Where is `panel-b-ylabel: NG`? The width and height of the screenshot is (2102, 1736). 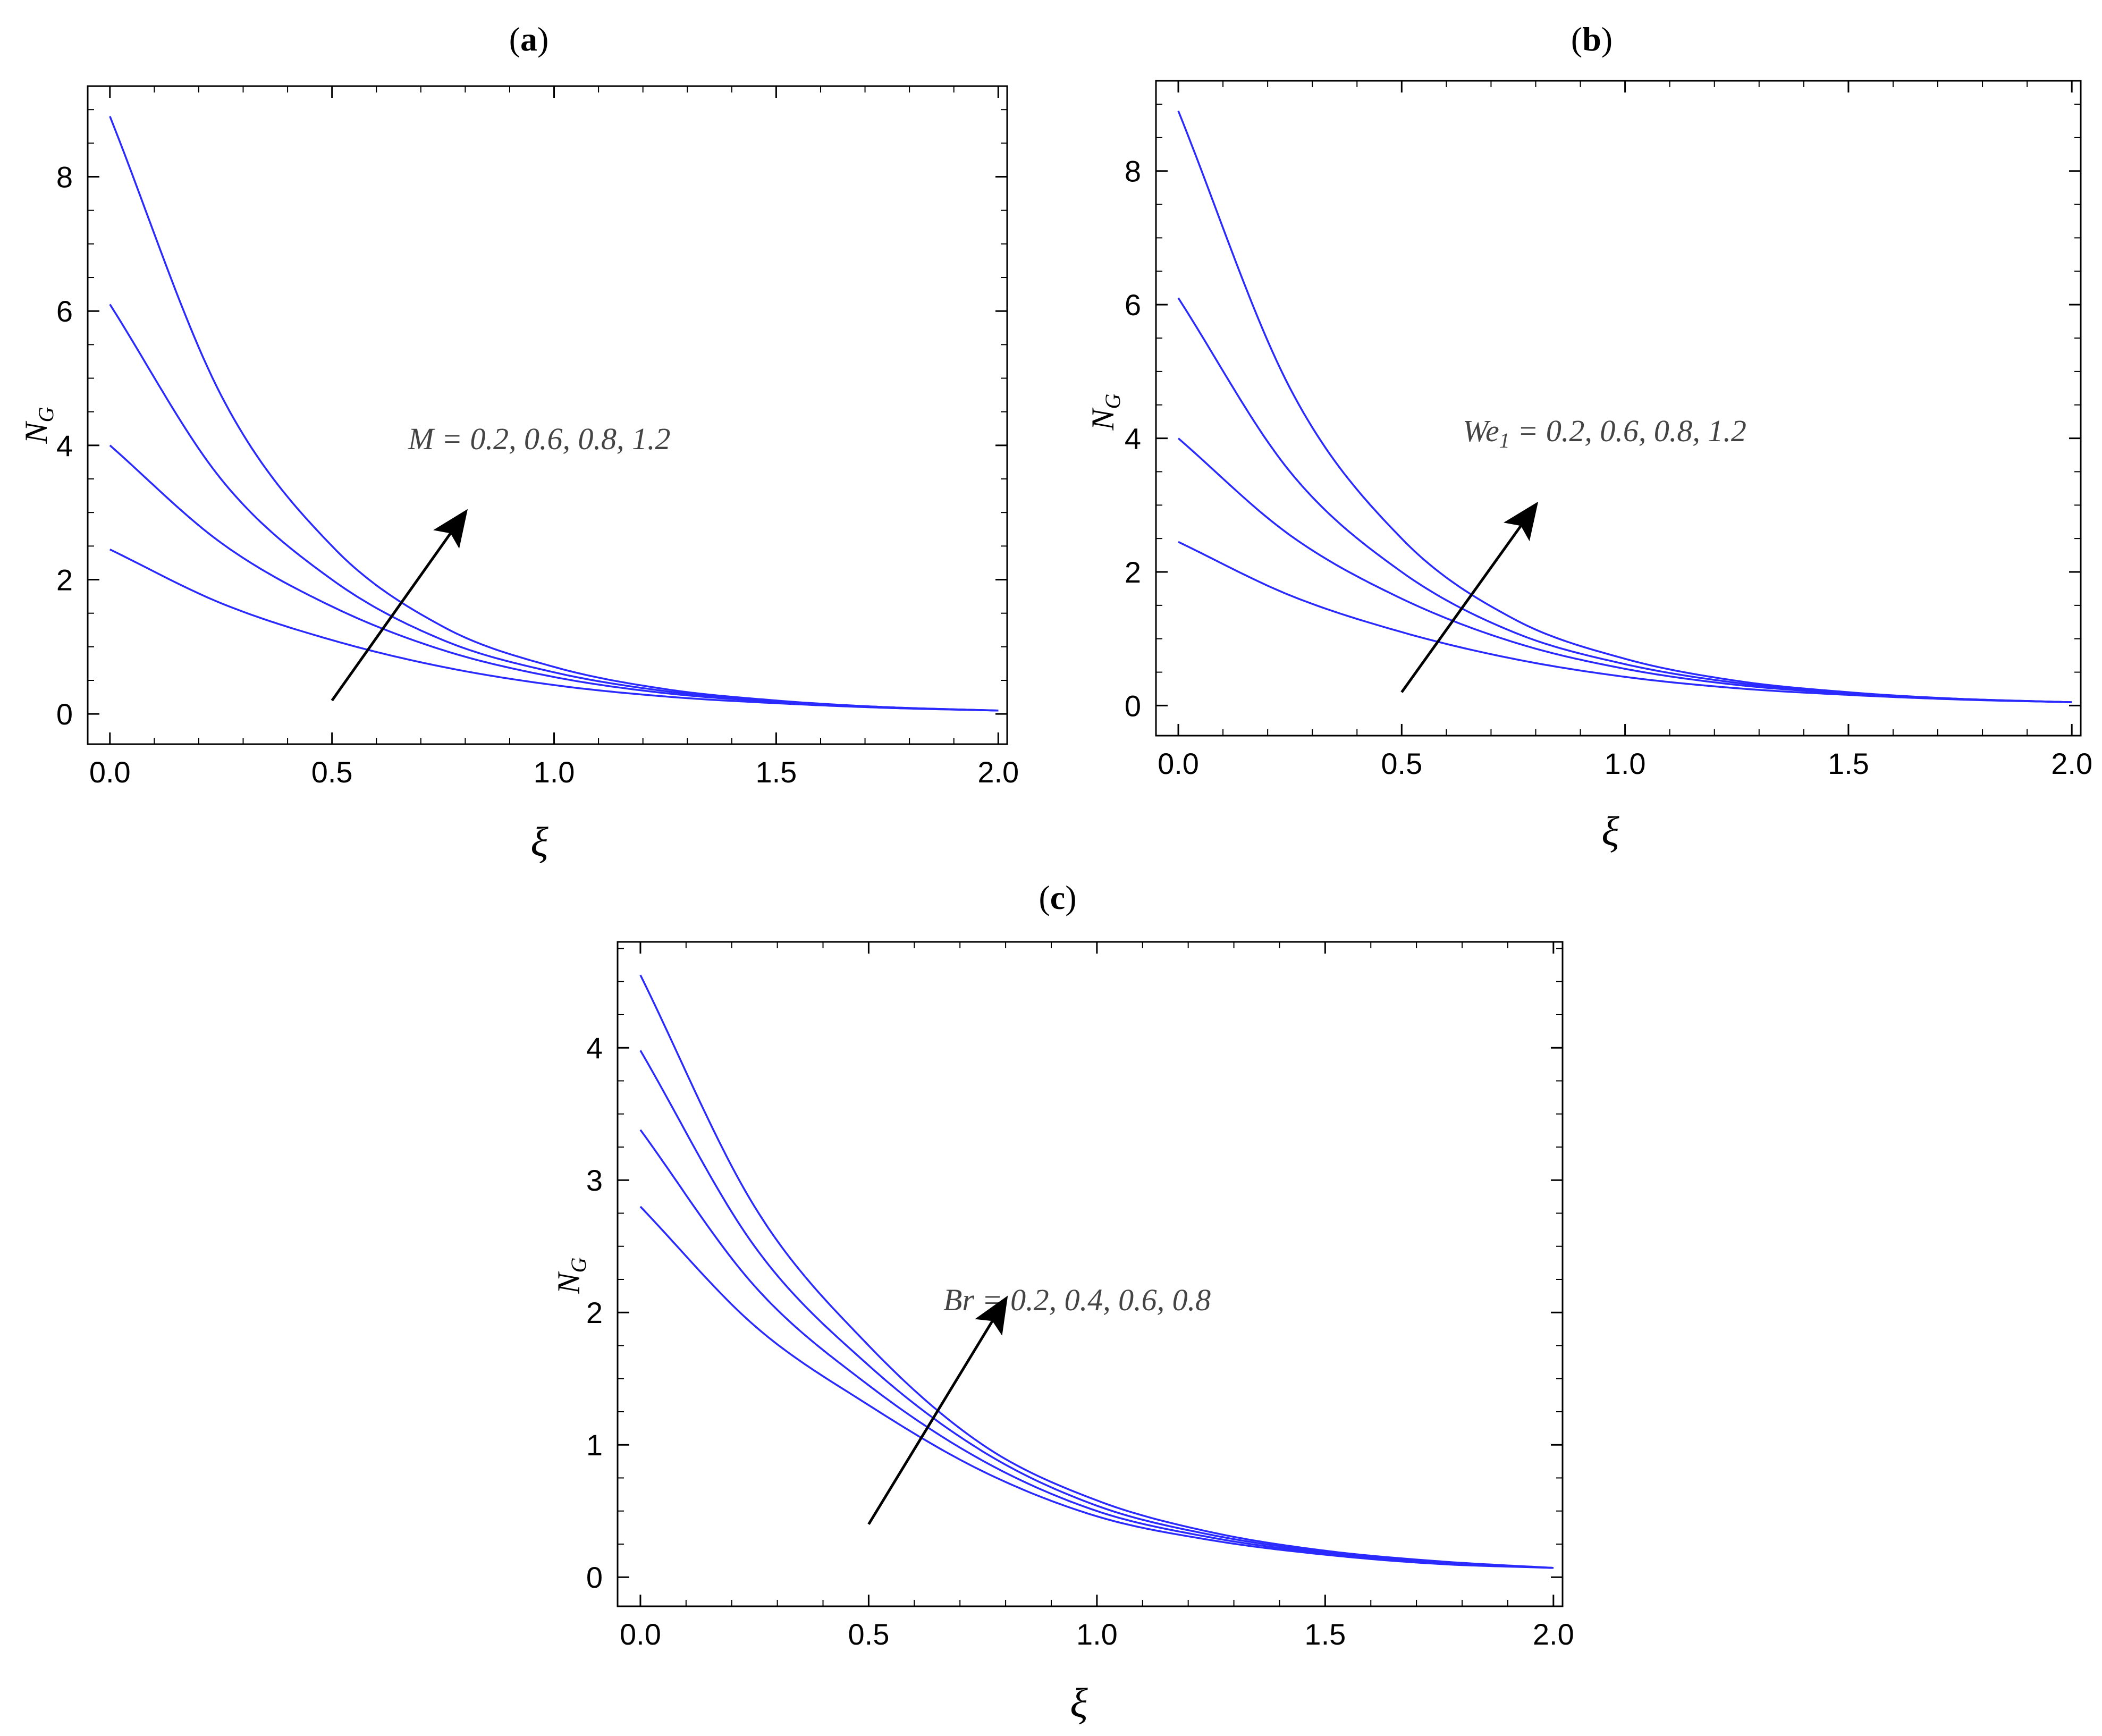
panel-b-ylabel: NG is located at coordinates (1105, 412).